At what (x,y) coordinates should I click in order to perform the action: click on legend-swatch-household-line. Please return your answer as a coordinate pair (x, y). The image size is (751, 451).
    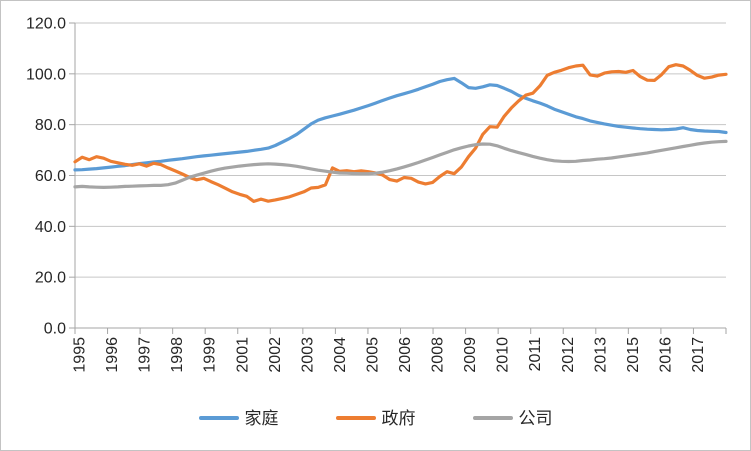
    Looking at the image, I should click on (218, 418).